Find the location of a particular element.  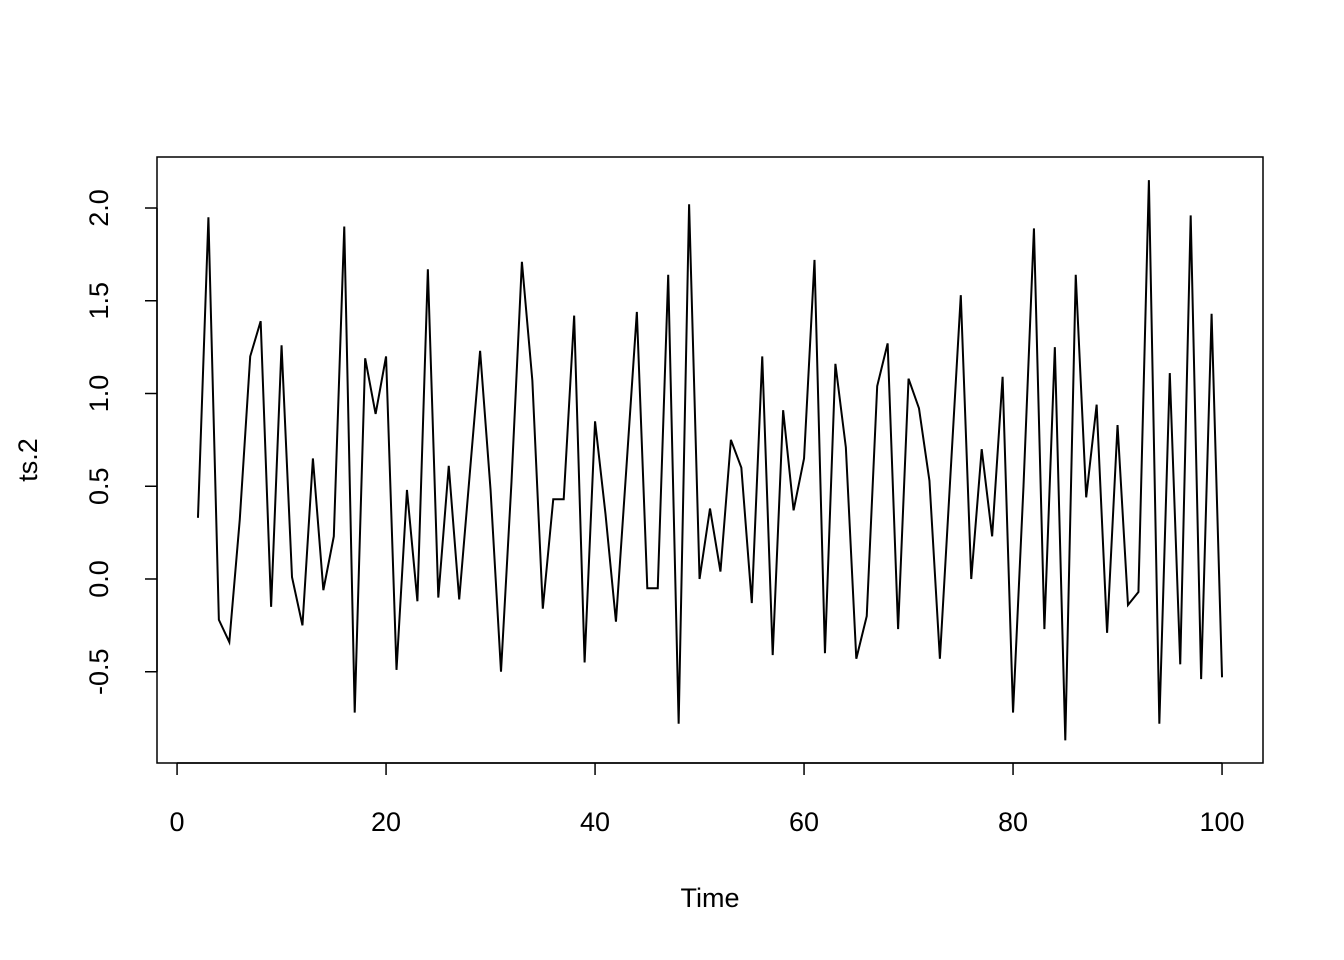

y-tick-label: 0.5 is located at coordinates (99, 486).